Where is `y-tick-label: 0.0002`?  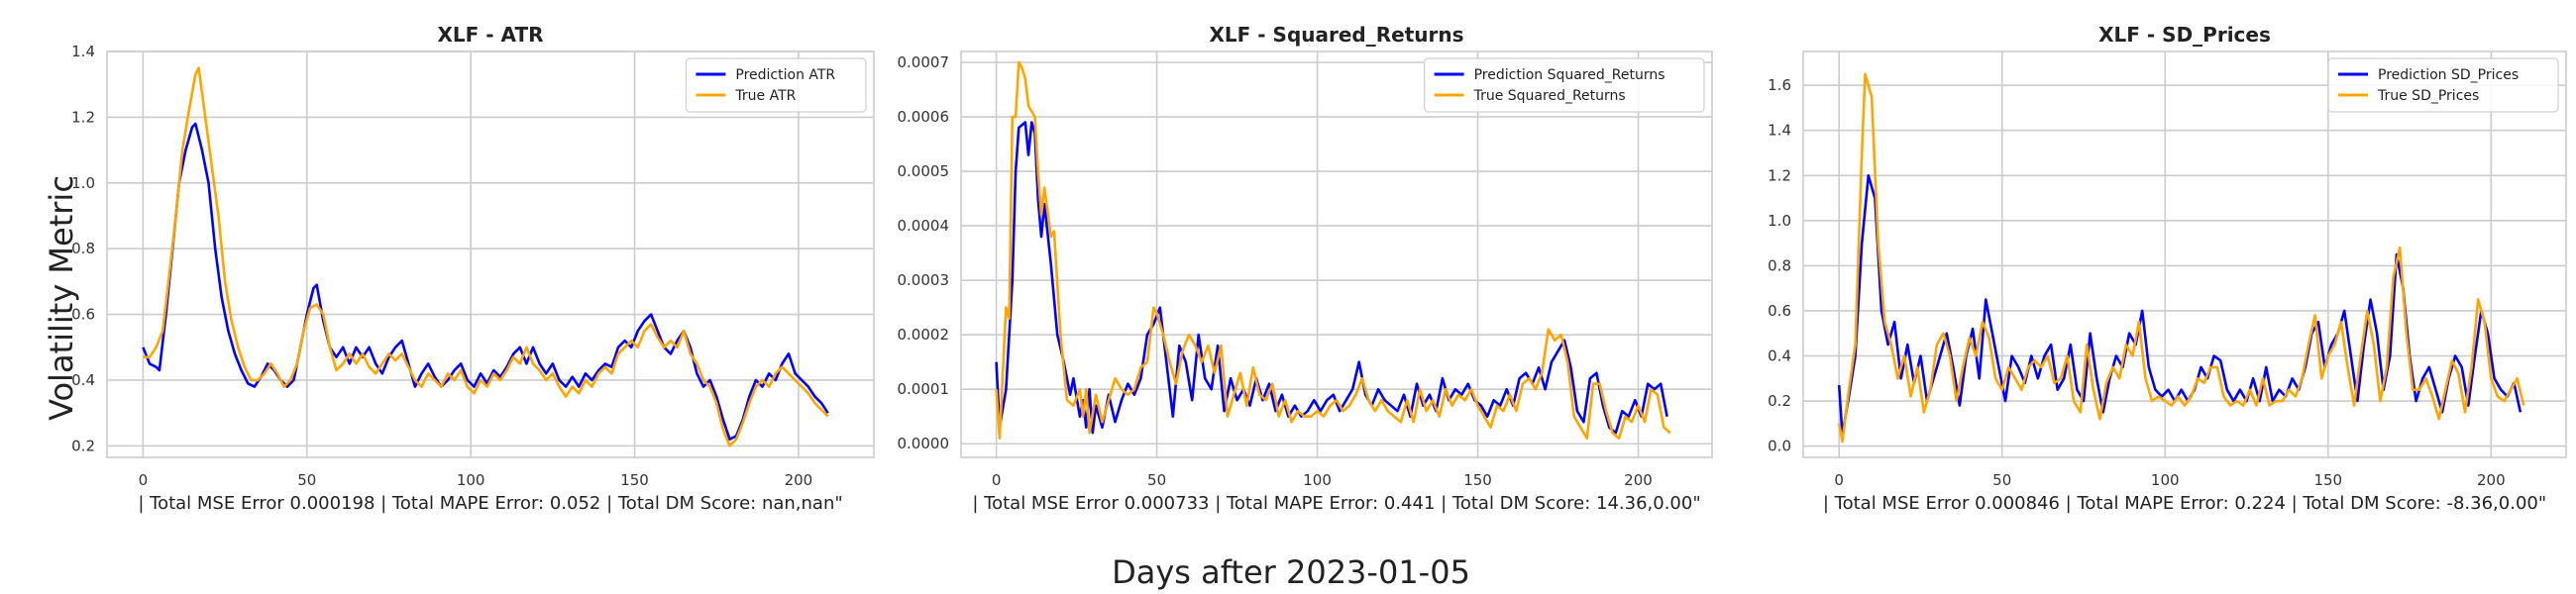 y-tick-label: 0.0002 is located at coordinates (924, 335).